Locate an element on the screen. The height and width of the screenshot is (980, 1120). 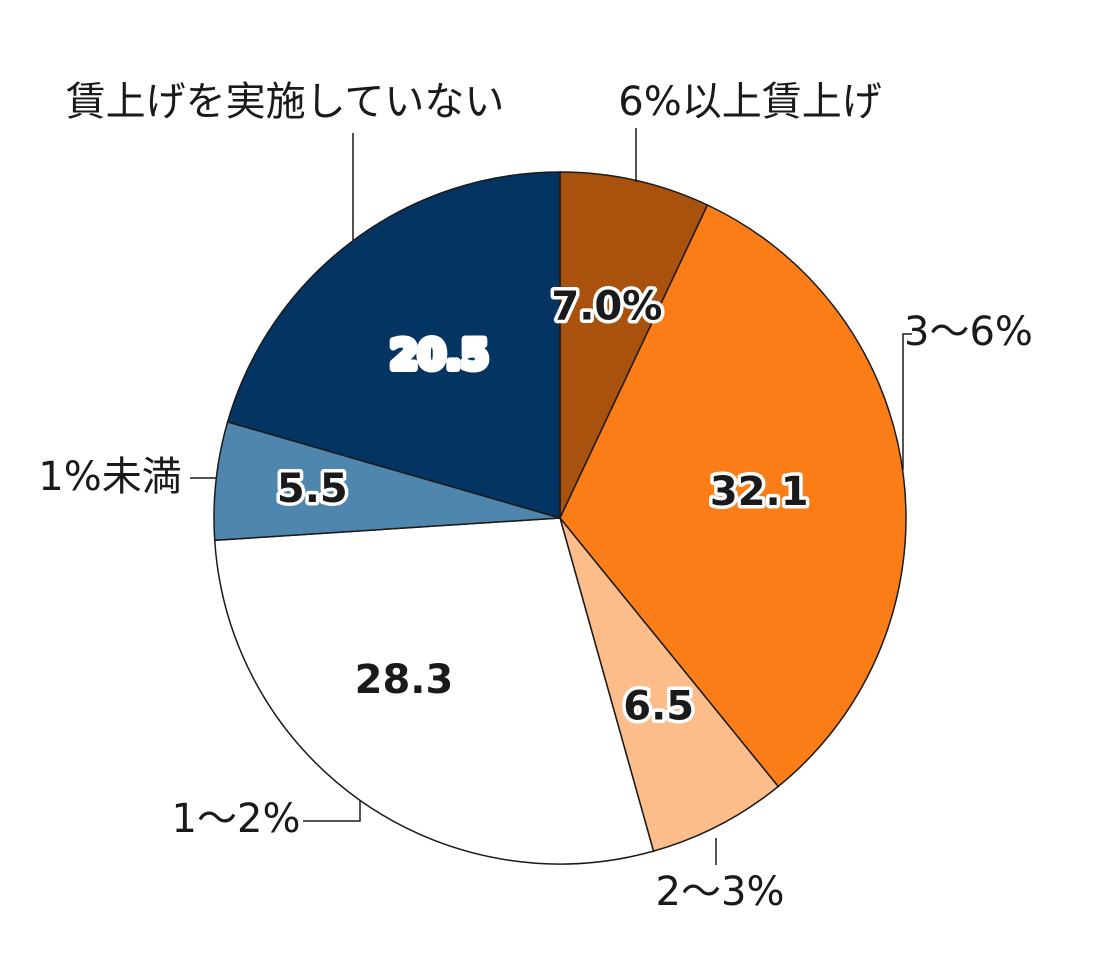
value-label-5: 5.5 is located at coordinates (312, 489).